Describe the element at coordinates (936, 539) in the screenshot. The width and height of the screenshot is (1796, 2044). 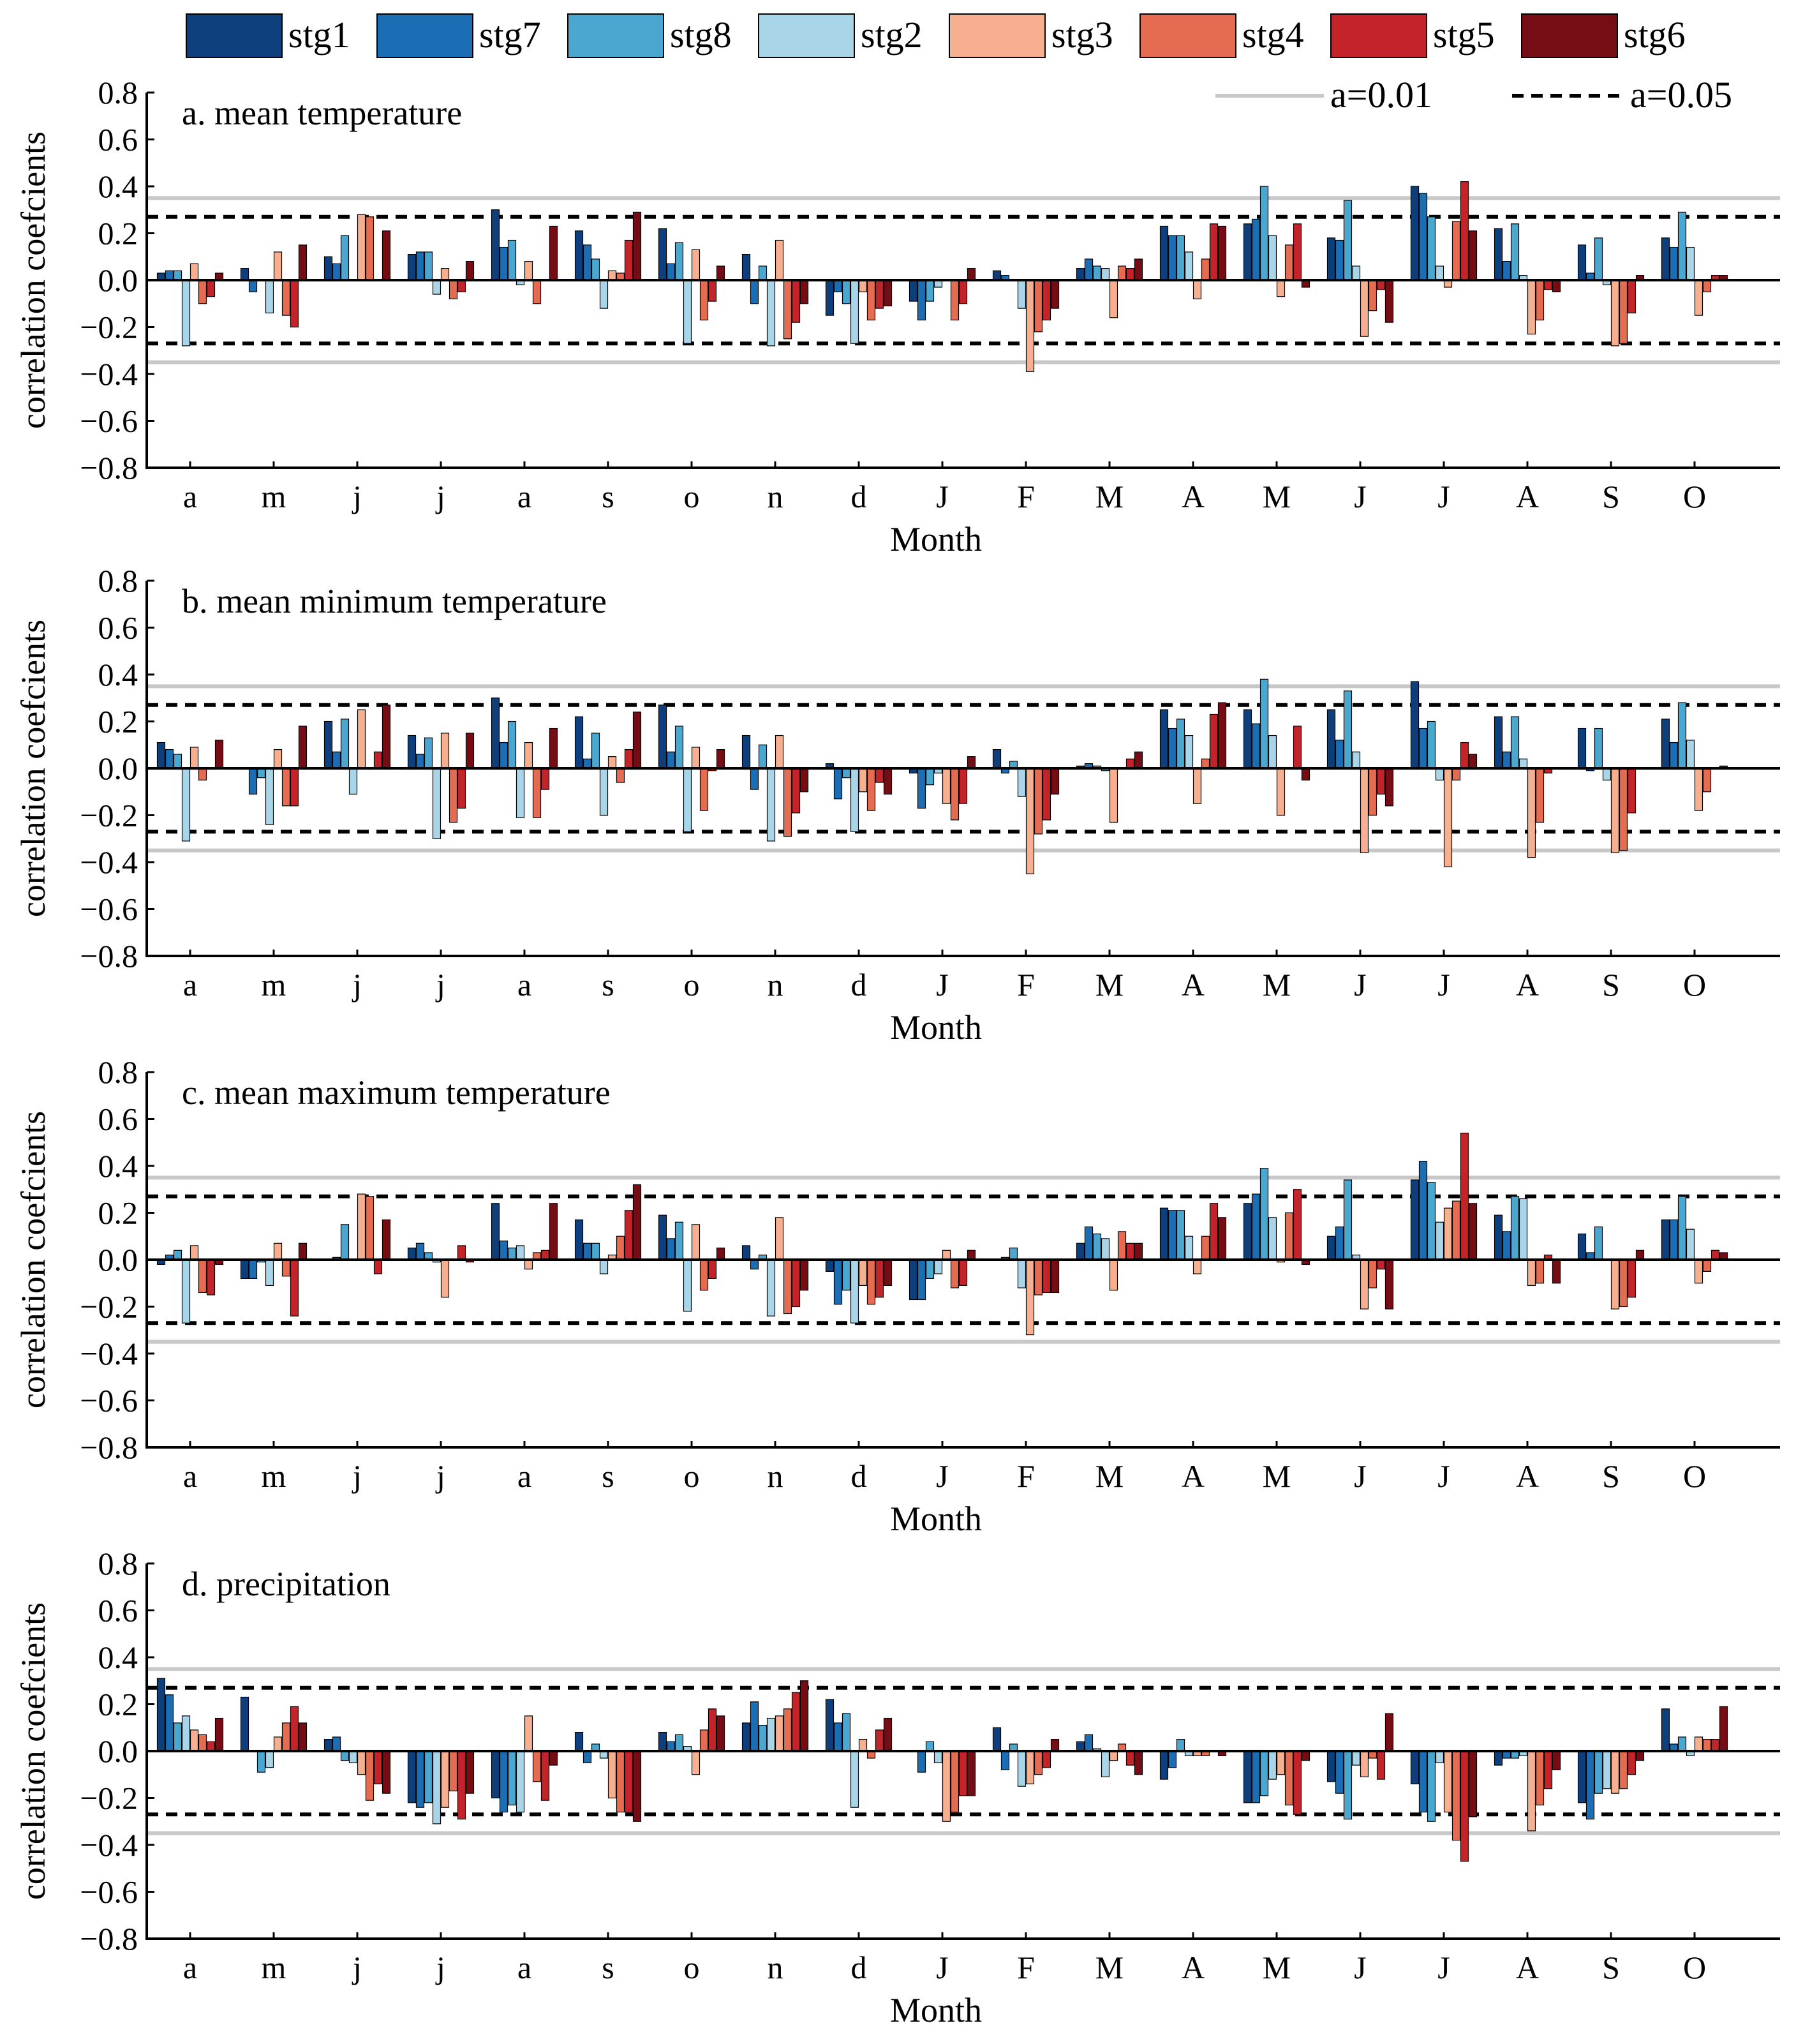
I see `x-axis-title: Month` at that location.